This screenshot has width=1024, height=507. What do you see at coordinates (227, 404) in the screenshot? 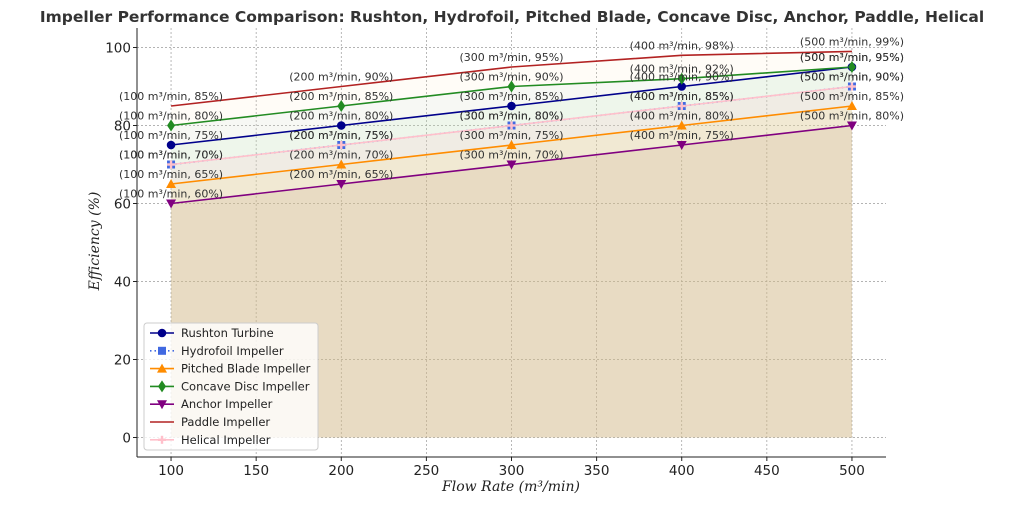
I see `legend-label: Anchor Impeller` at bounding box center [227, 404].